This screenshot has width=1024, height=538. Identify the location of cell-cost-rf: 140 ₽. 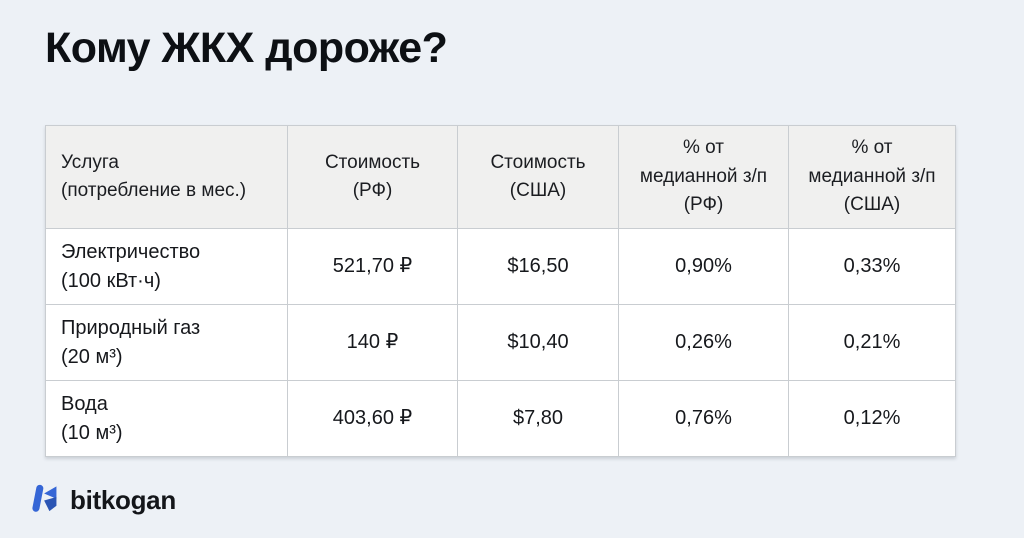
(372, 342).